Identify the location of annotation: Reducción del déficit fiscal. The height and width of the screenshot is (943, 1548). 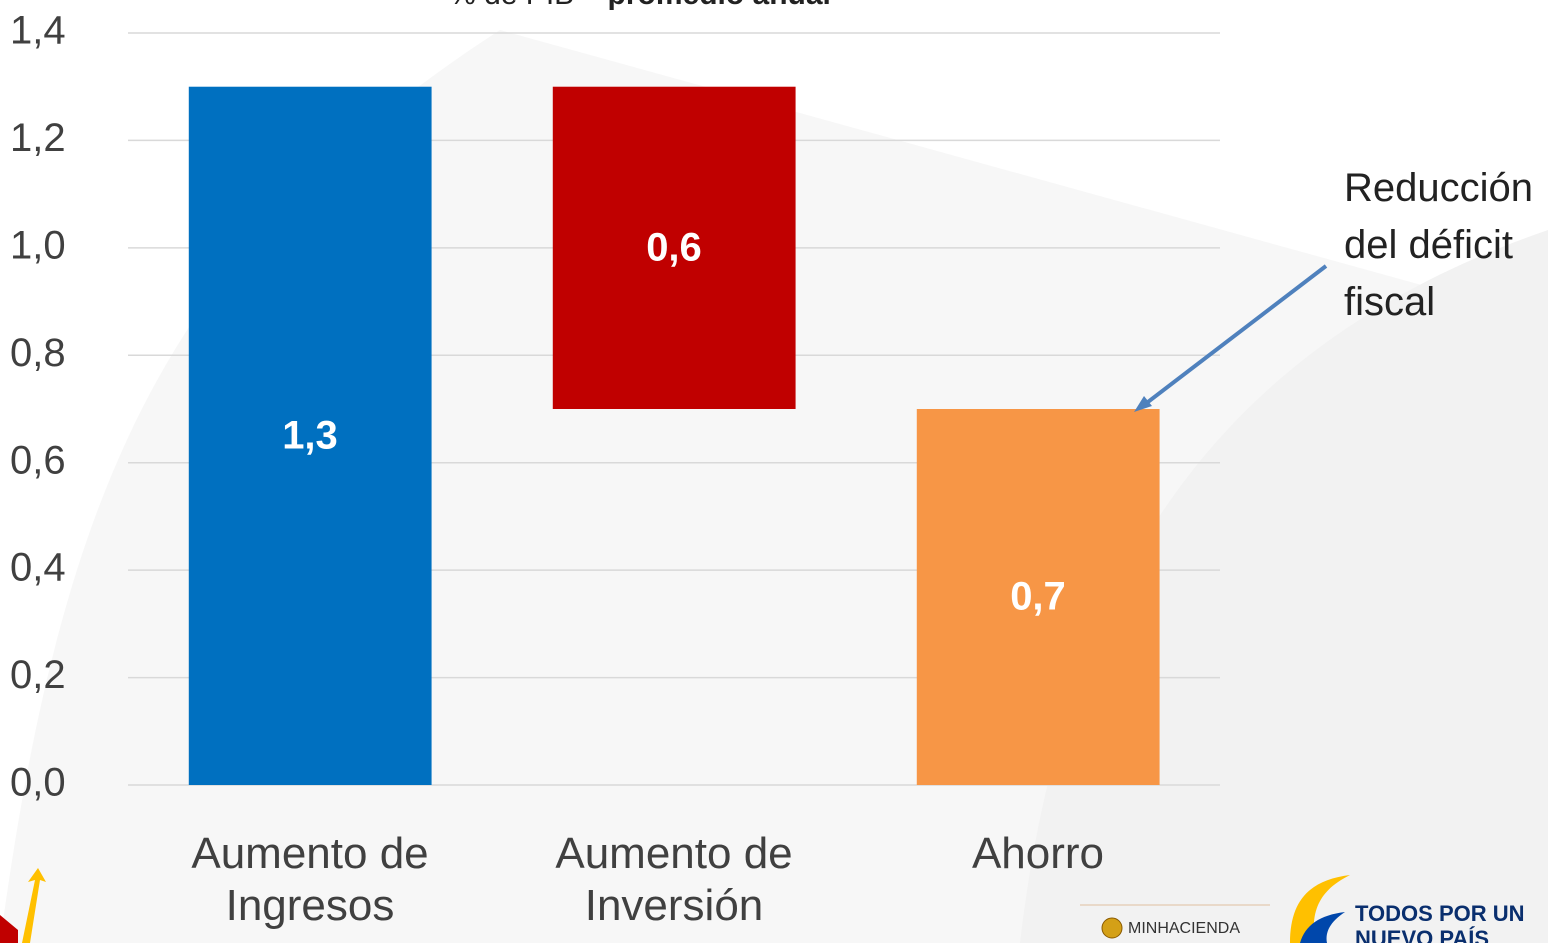
(1439, 245).